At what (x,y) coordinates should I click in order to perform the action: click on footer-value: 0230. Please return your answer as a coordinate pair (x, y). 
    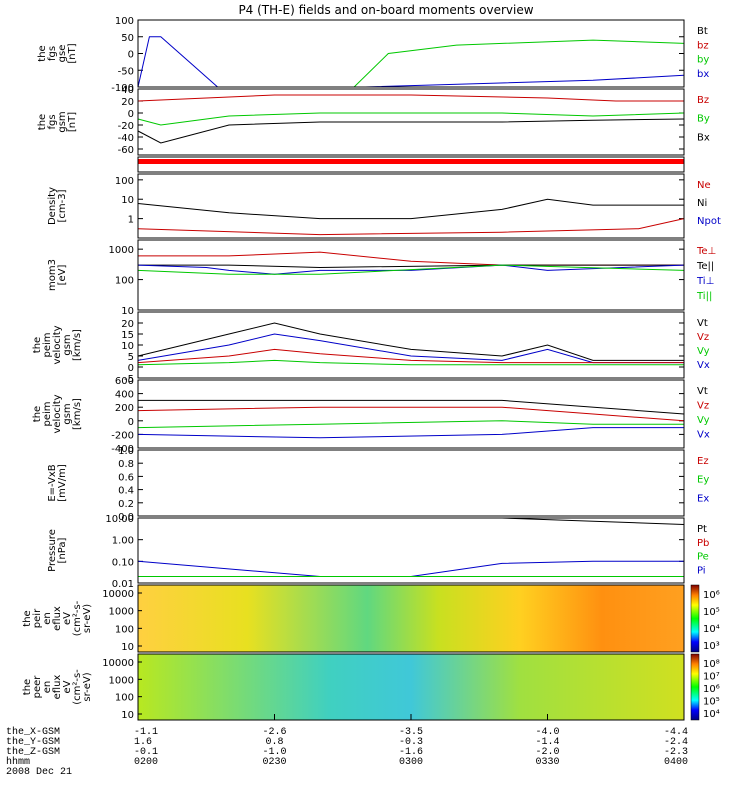
    Looking at the image, I should click on (274, 762).